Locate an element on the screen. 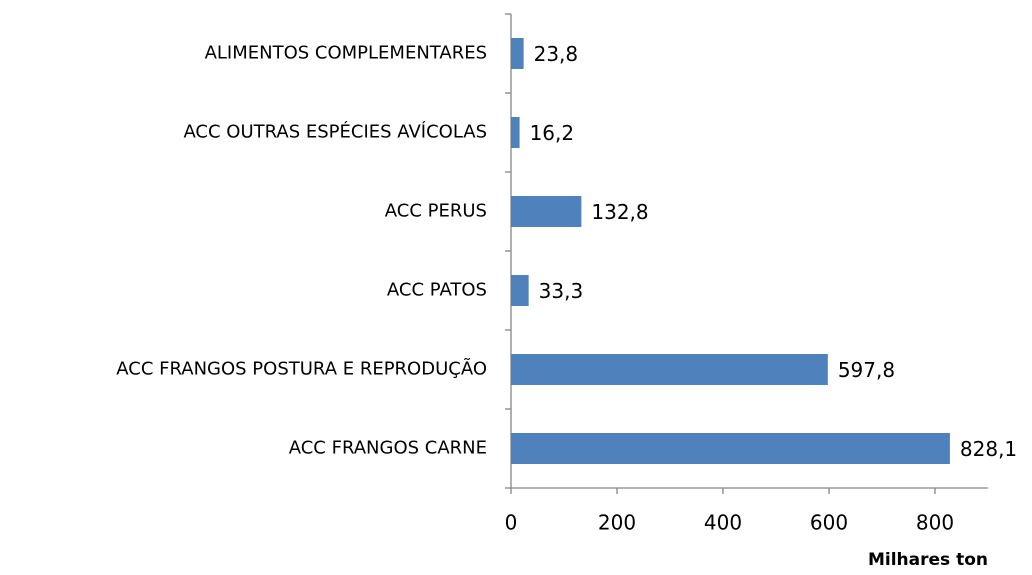 The height and width of the screenshot is (575, 1032). x-tick-label: 600 is located at coordinates (829, 523).